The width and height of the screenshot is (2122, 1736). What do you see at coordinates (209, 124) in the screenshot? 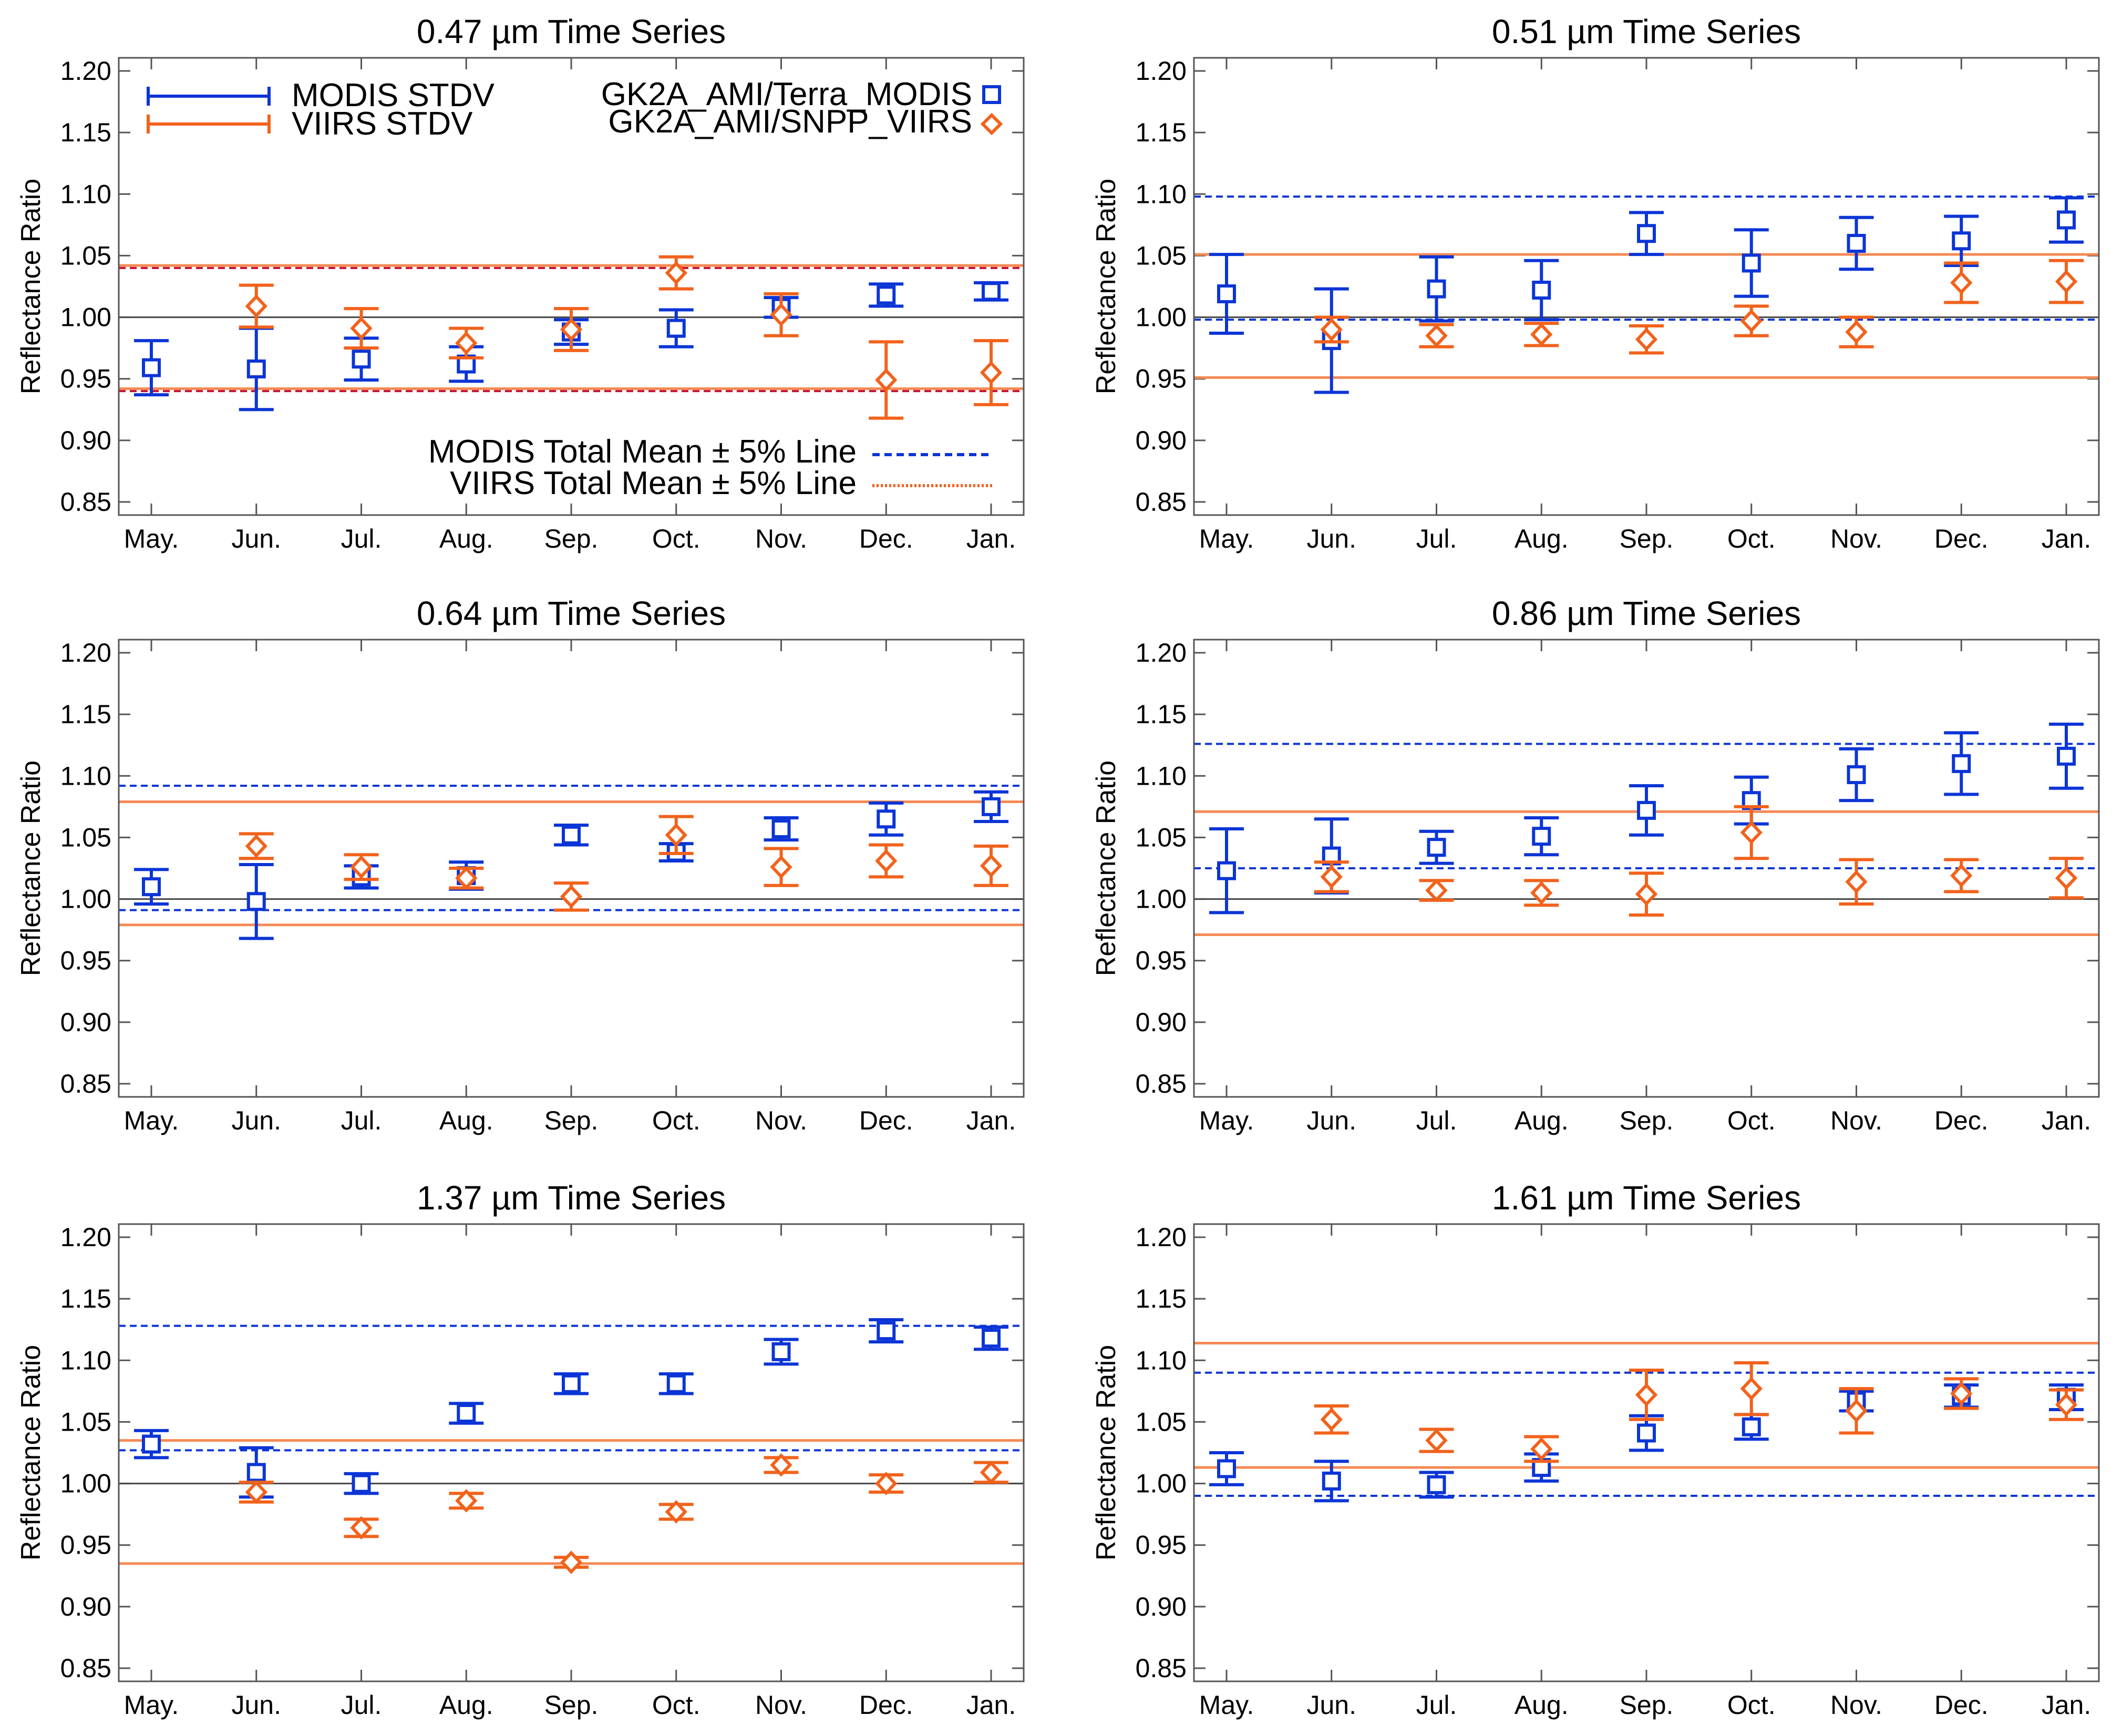
I see `legend-viirs-stdv-swatch` at bounding box center [209, 124].